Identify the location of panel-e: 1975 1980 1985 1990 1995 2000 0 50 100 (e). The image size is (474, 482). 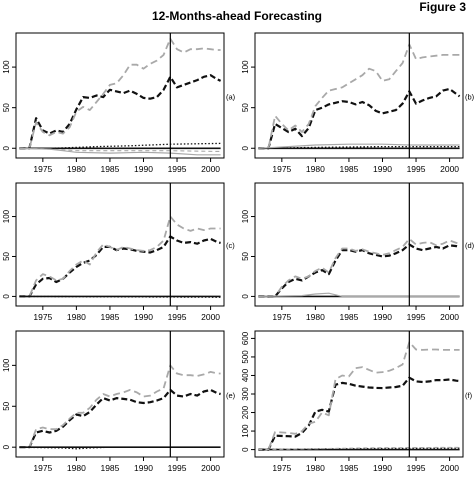
(119, 401).